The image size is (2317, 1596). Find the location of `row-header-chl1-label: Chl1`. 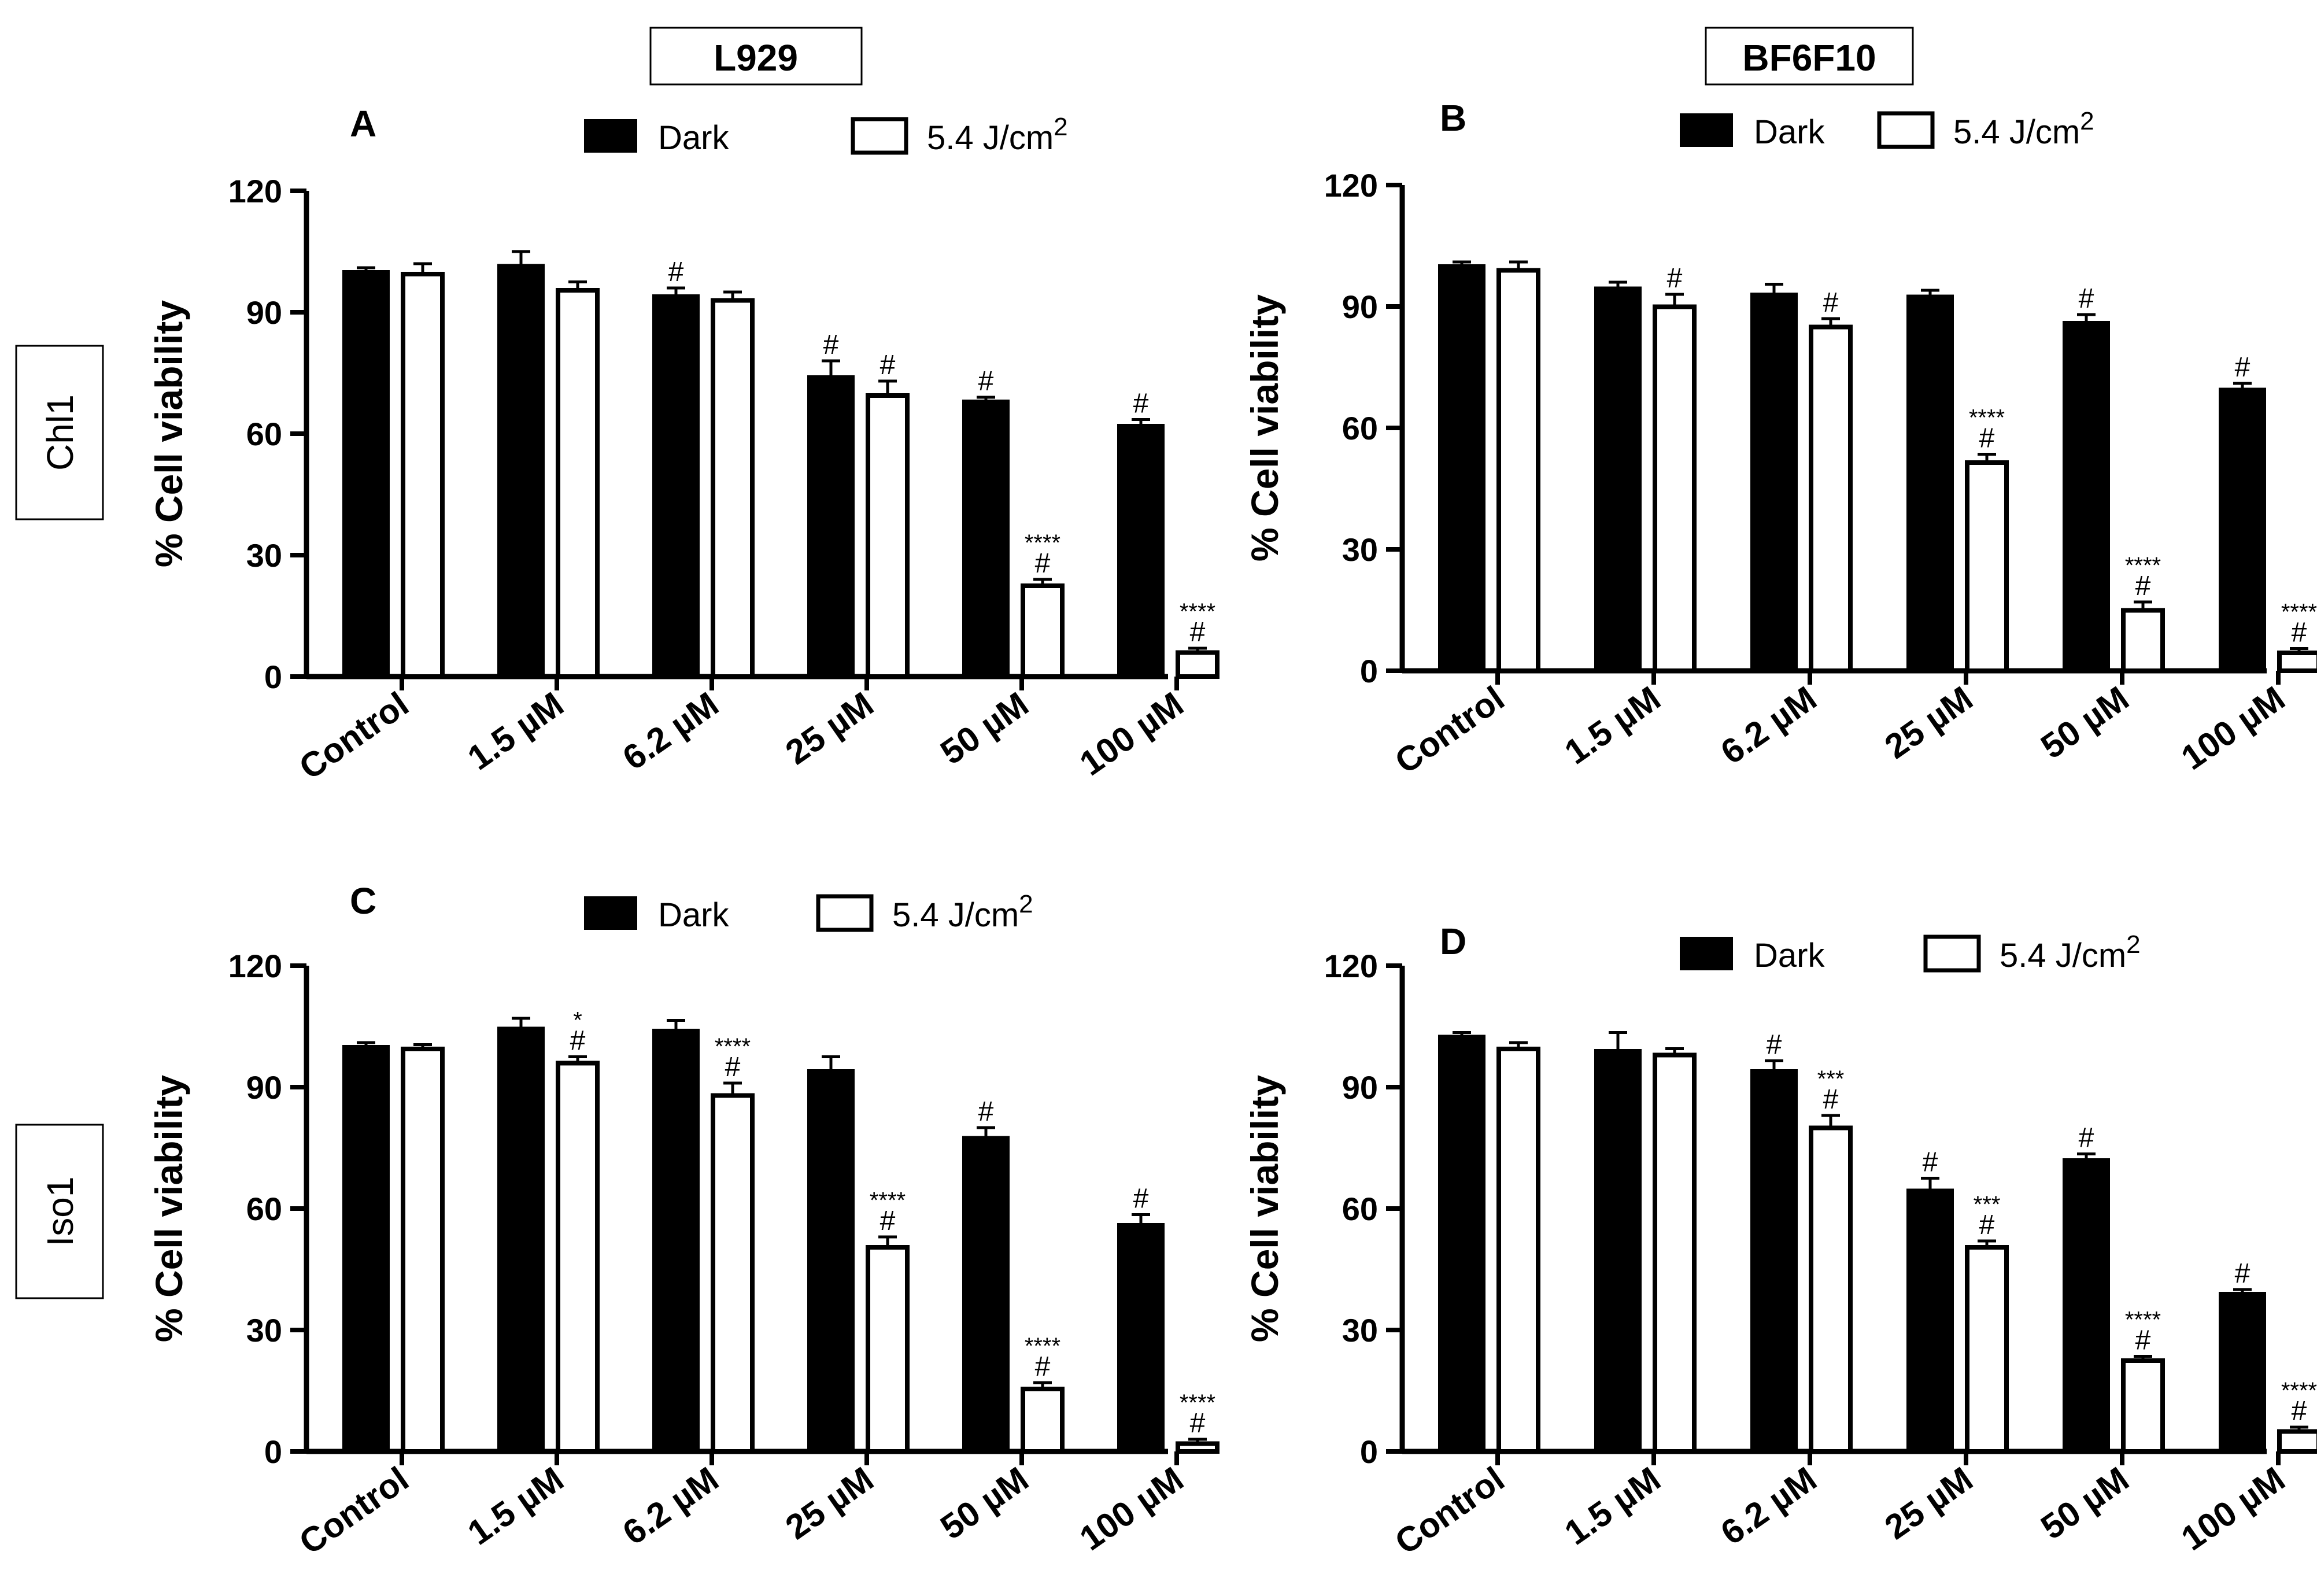

row-header-chl1-label: Chl1 is located at coordinates (60, 432).